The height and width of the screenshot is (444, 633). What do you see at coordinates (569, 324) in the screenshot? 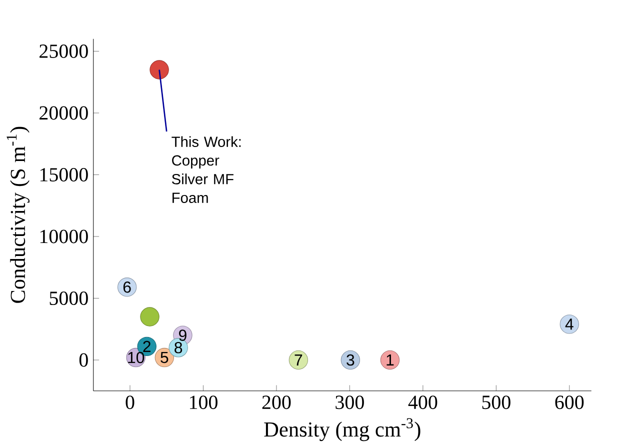
I see `annotation: 4` at bounding box center [569, 324].